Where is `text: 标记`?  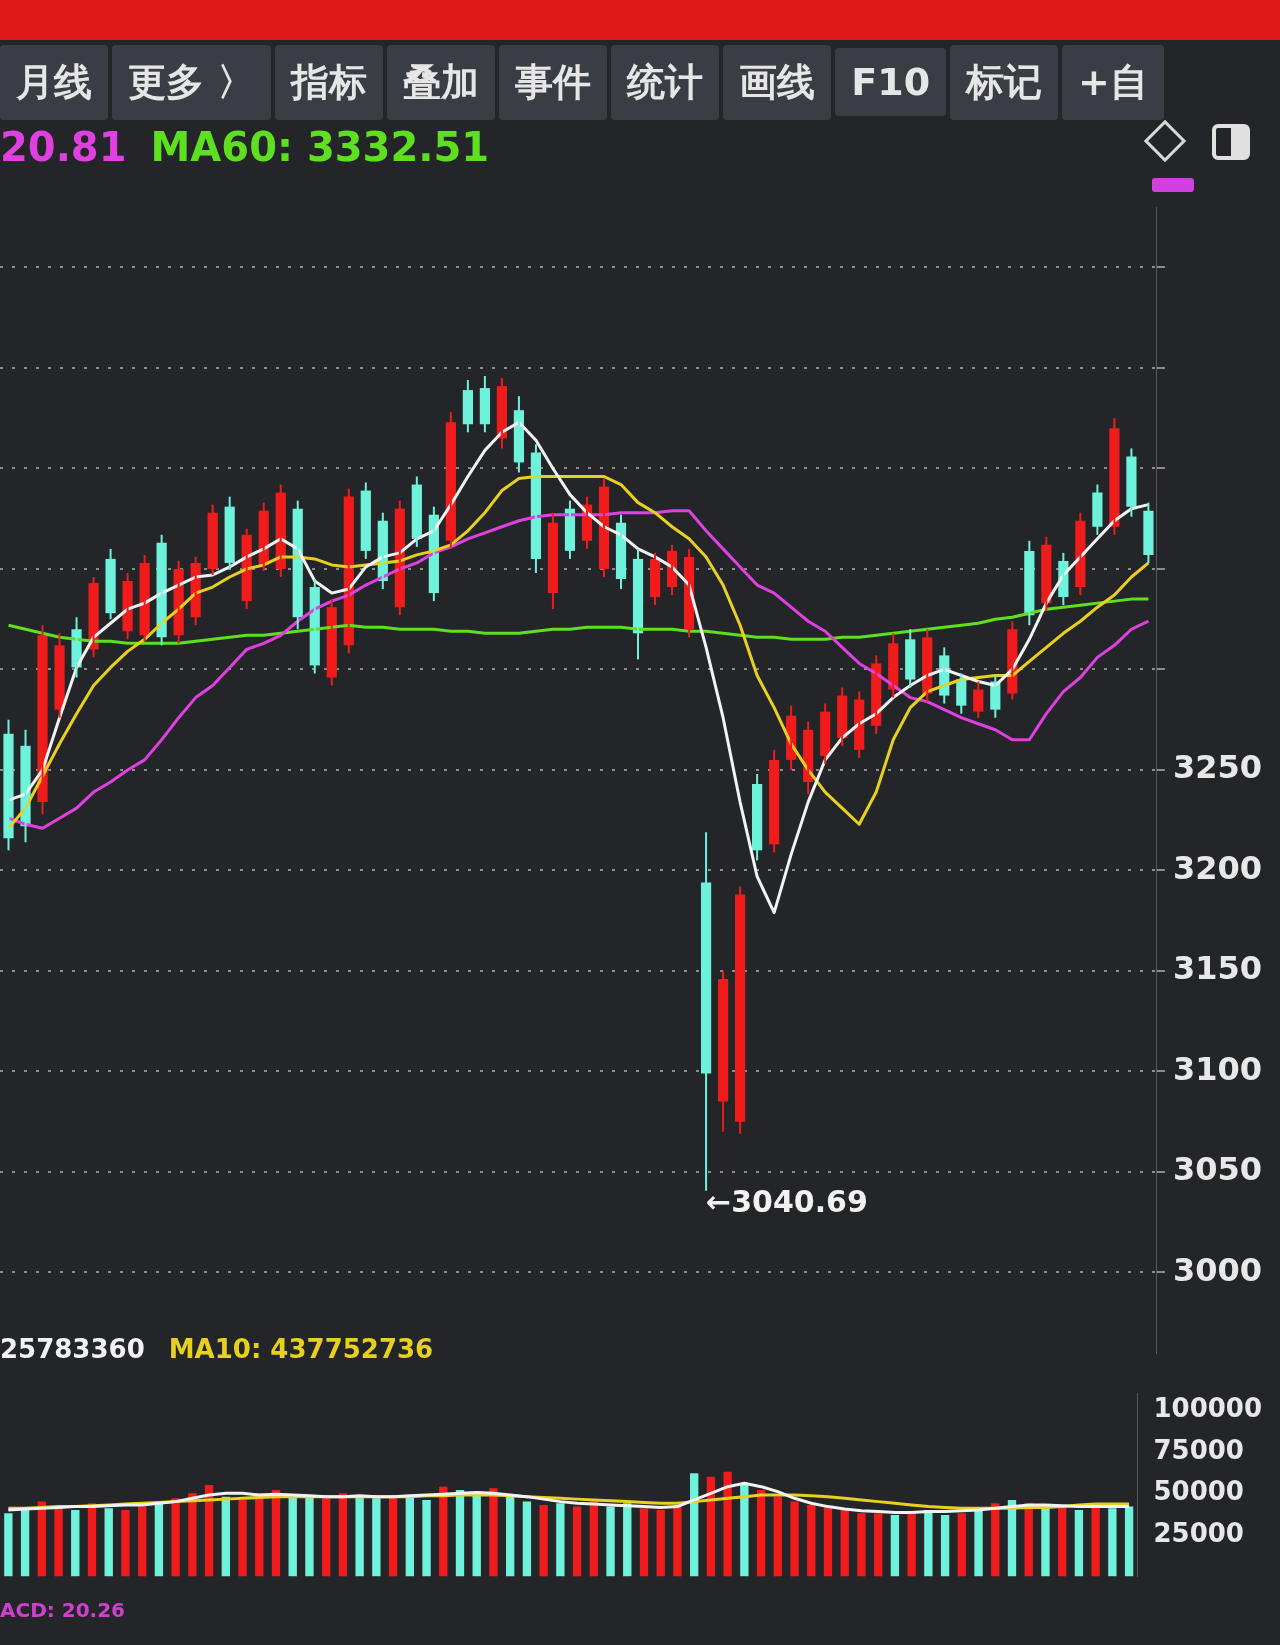
text: 标记 is located at coordinates (1004, 82).